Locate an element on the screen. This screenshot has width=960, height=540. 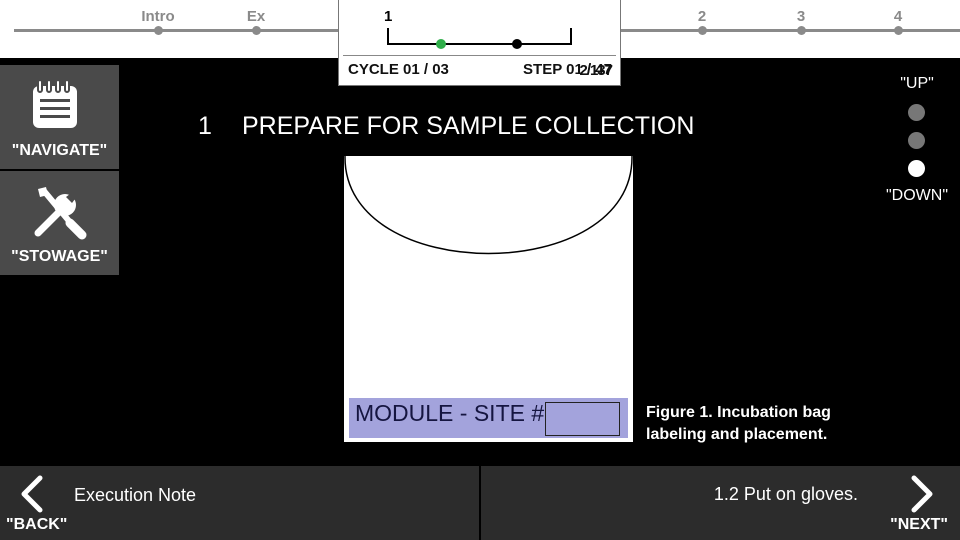
navigate-button: "NAVIGATE" is located at coordinates (59, 117).